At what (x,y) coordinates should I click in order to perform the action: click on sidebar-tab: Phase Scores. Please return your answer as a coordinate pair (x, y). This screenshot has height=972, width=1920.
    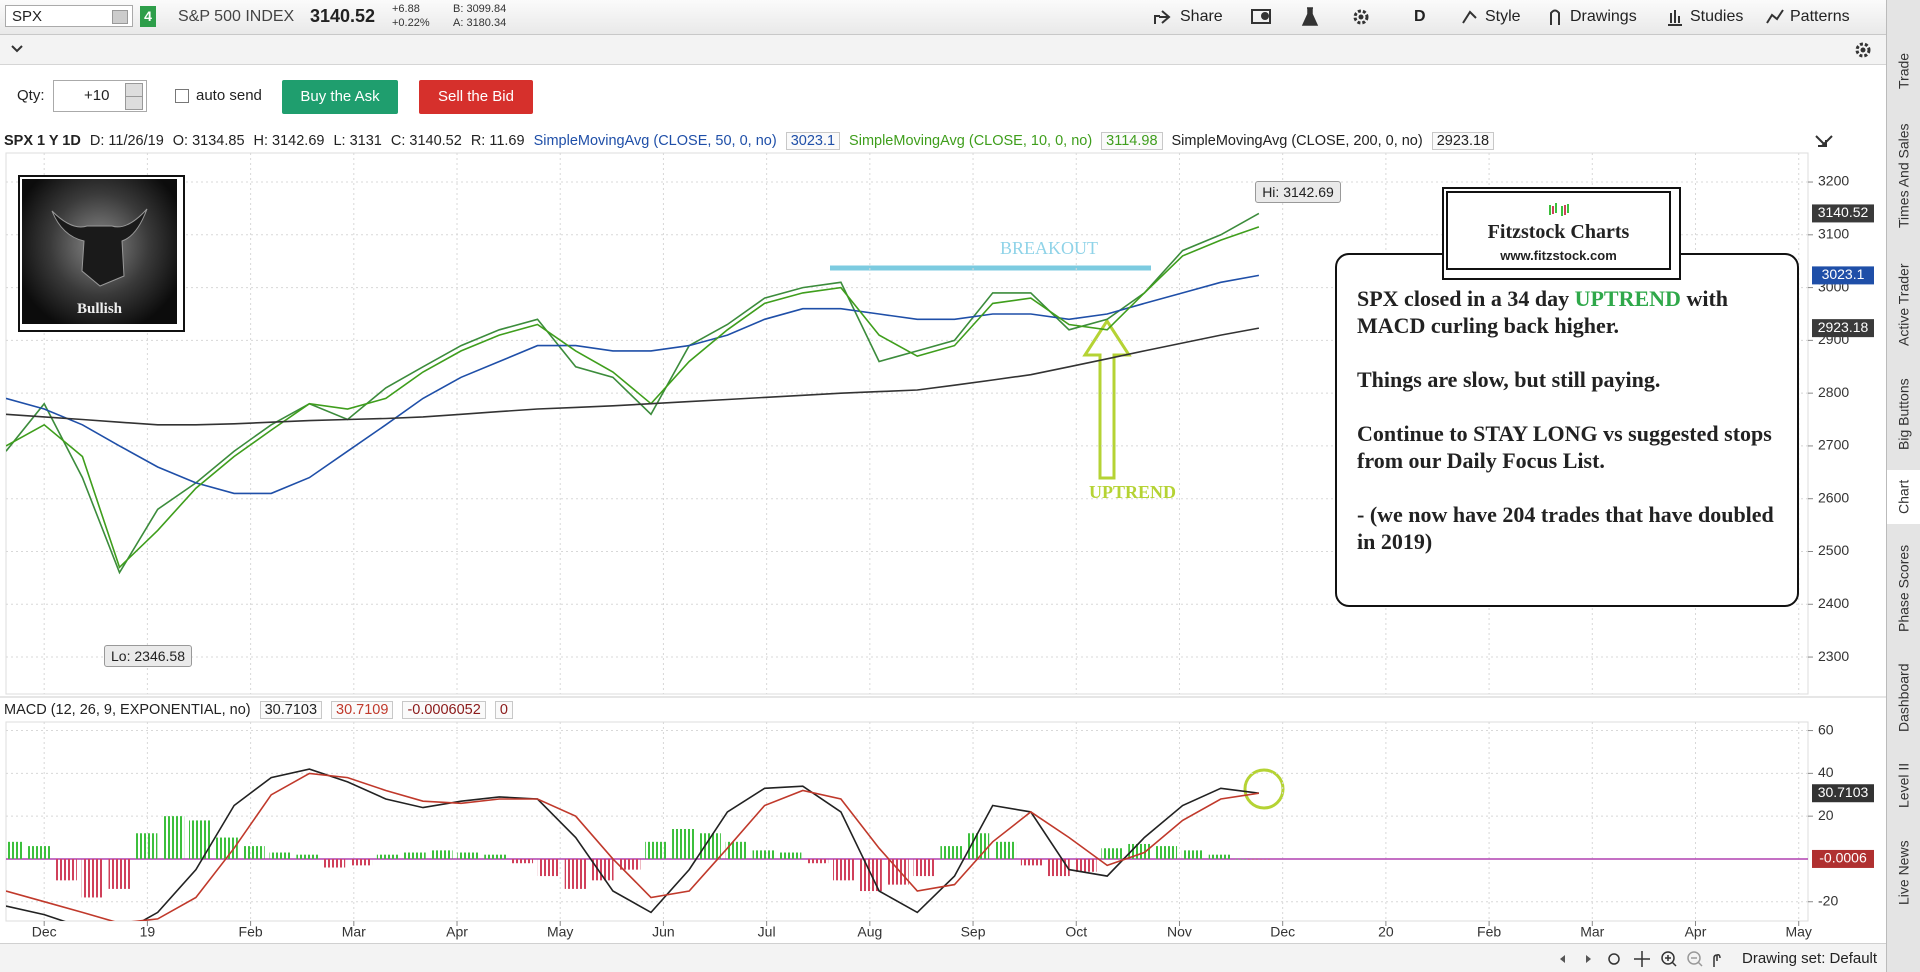
    Looking at the image, I should click on (1903, 588).